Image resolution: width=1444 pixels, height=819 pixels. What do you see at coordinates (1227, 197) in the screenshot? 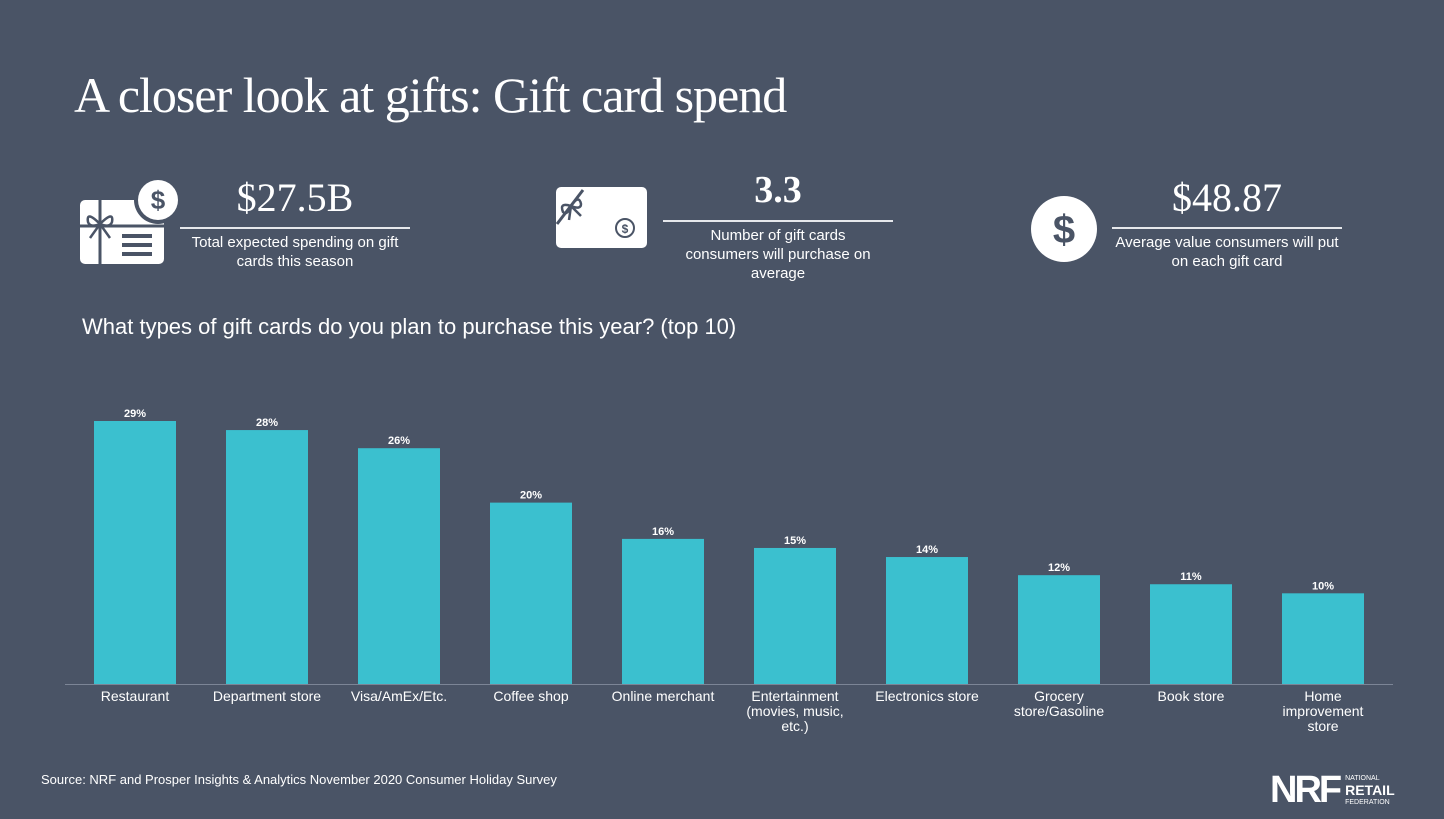
I see `stat-value: $48.87` at bounding box center [1227, 197].